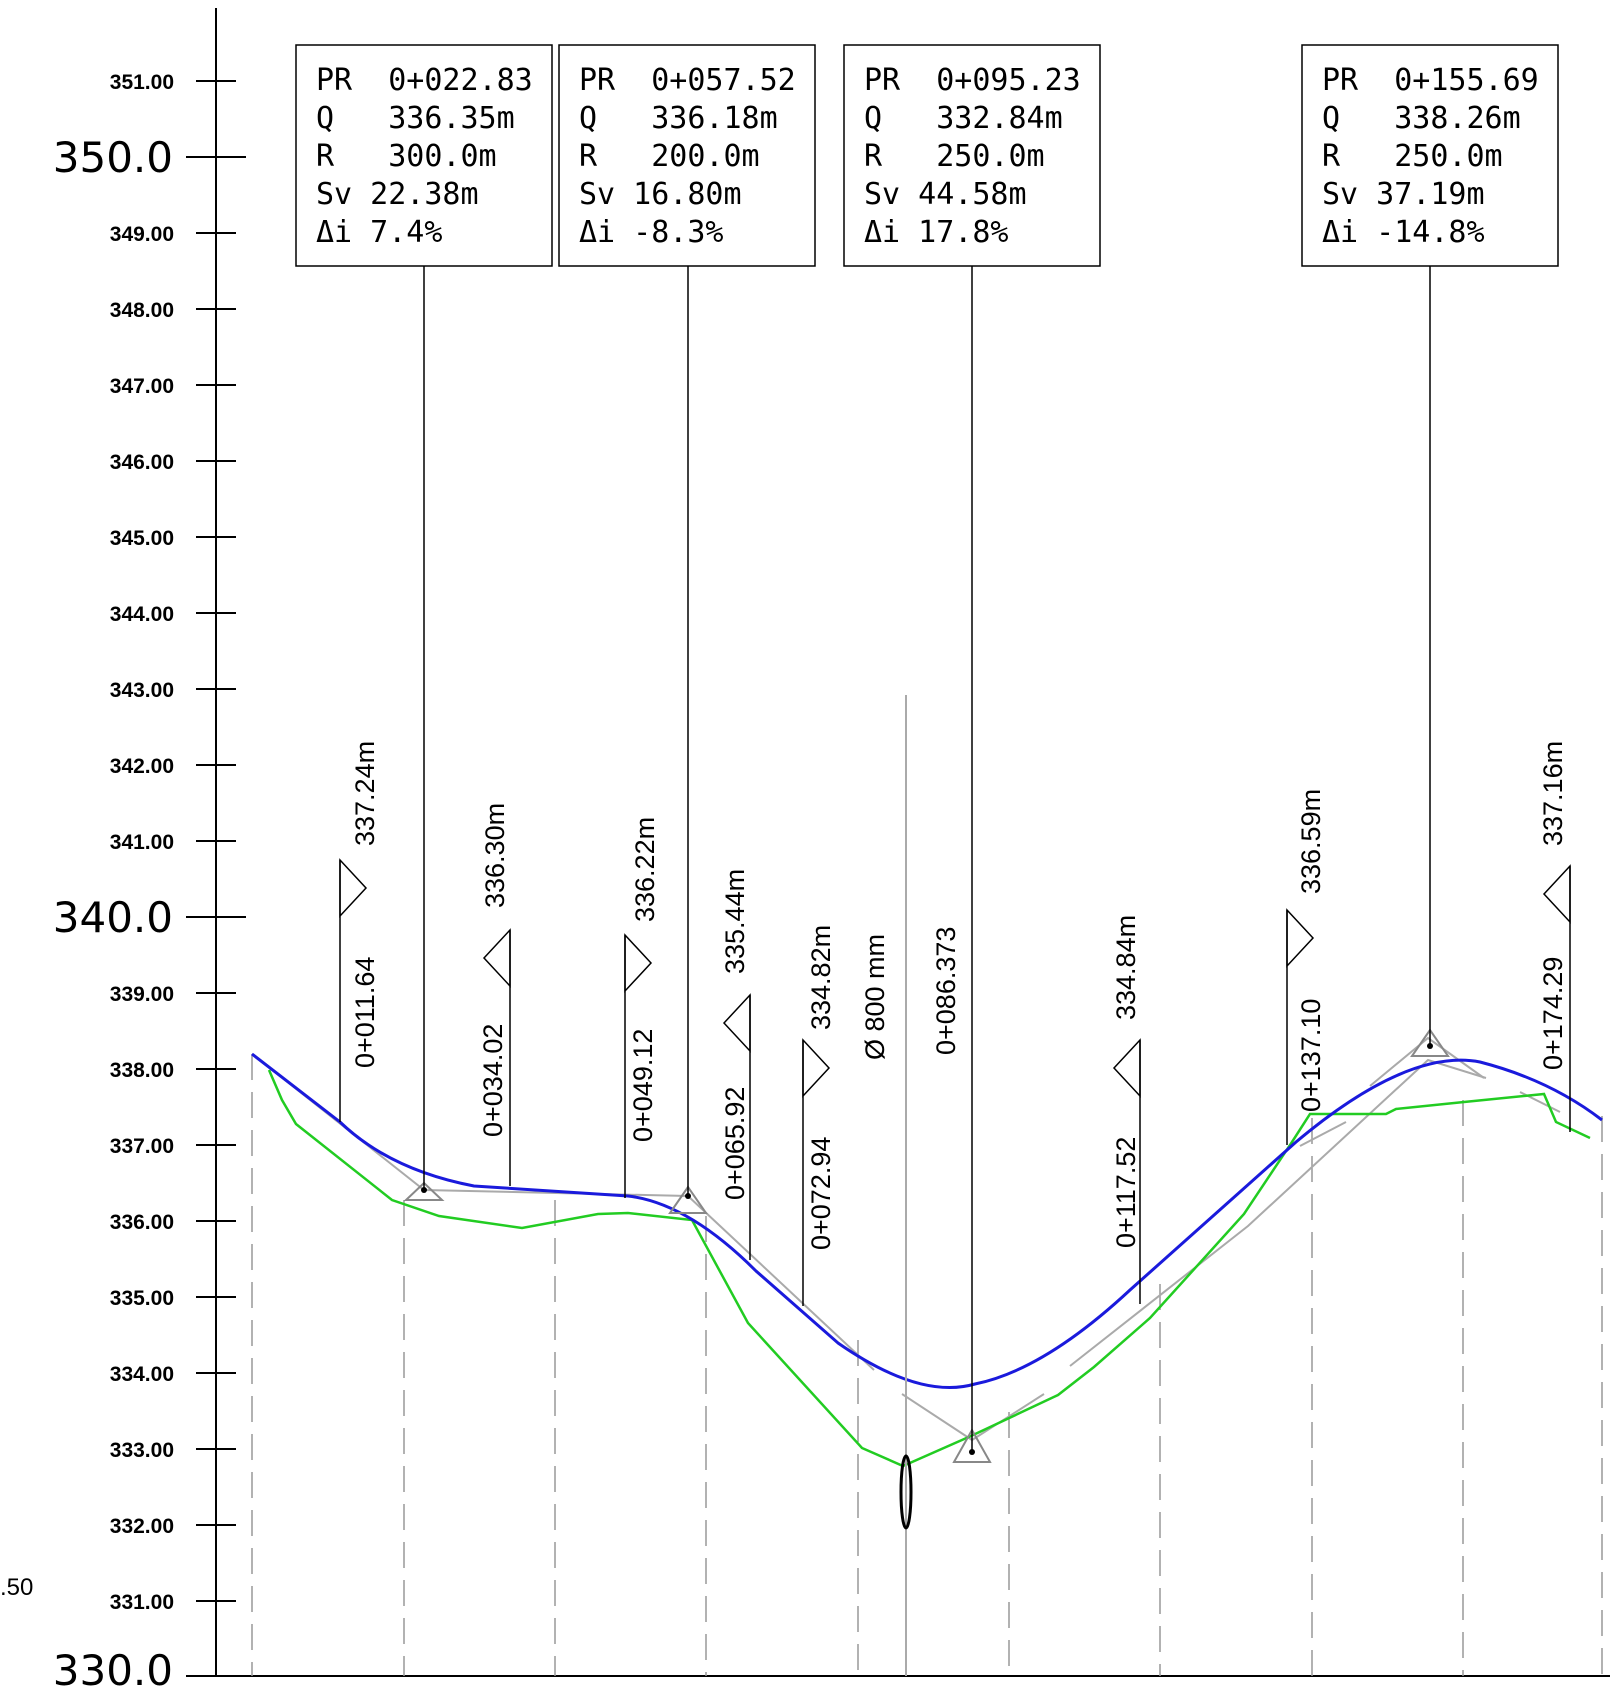  What do you see at coordinates (645, 869) in the screenshot?
I see `elevation-label: 336.22m` at bounding box center [645, 869].